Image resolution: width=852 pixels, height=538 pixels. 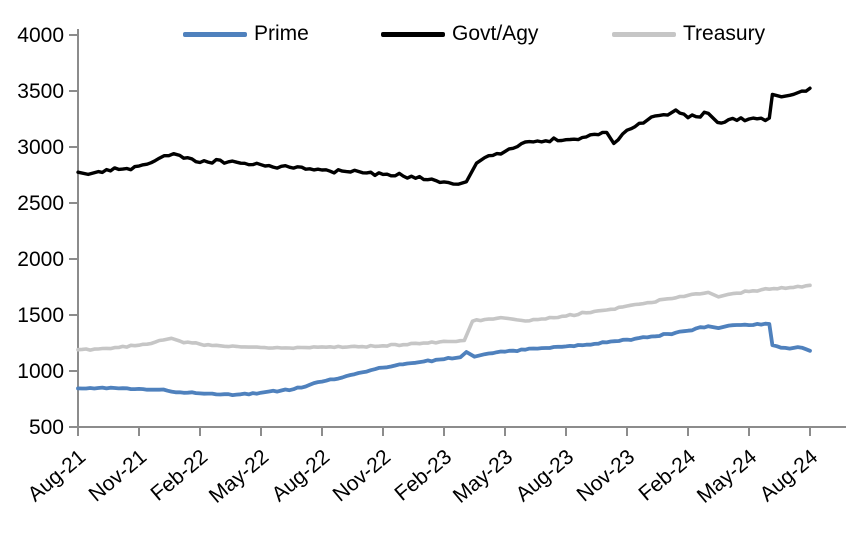 I want to click on x-tick-label: Aug-22, so click(x=301, y=475).